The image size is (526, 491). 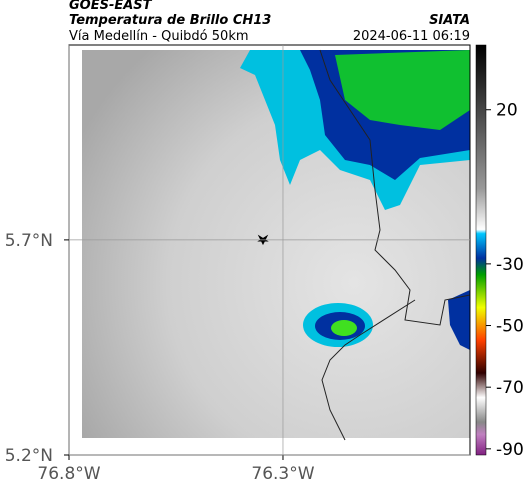 What do you see at coordinates (507, 111) in the screenshot?
I see `colorbar-label: 20` at bounding box center [507, 111].